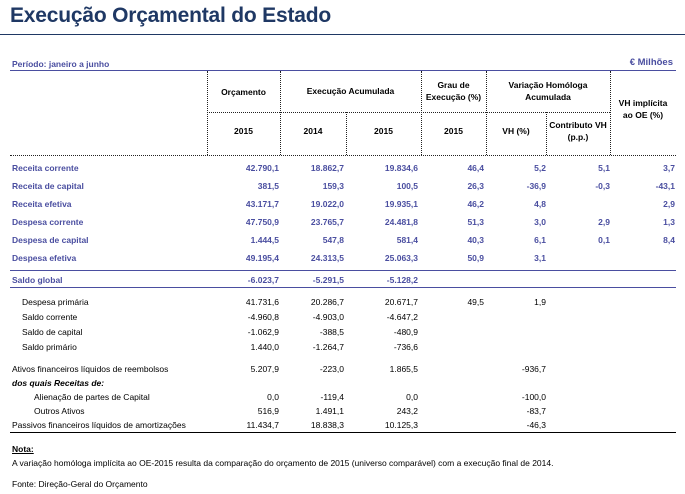 The image size is (685, 494). Describe the element at coordinates (651, 62) in the screenshot. I see `unit-label: € Milhões` at that location.